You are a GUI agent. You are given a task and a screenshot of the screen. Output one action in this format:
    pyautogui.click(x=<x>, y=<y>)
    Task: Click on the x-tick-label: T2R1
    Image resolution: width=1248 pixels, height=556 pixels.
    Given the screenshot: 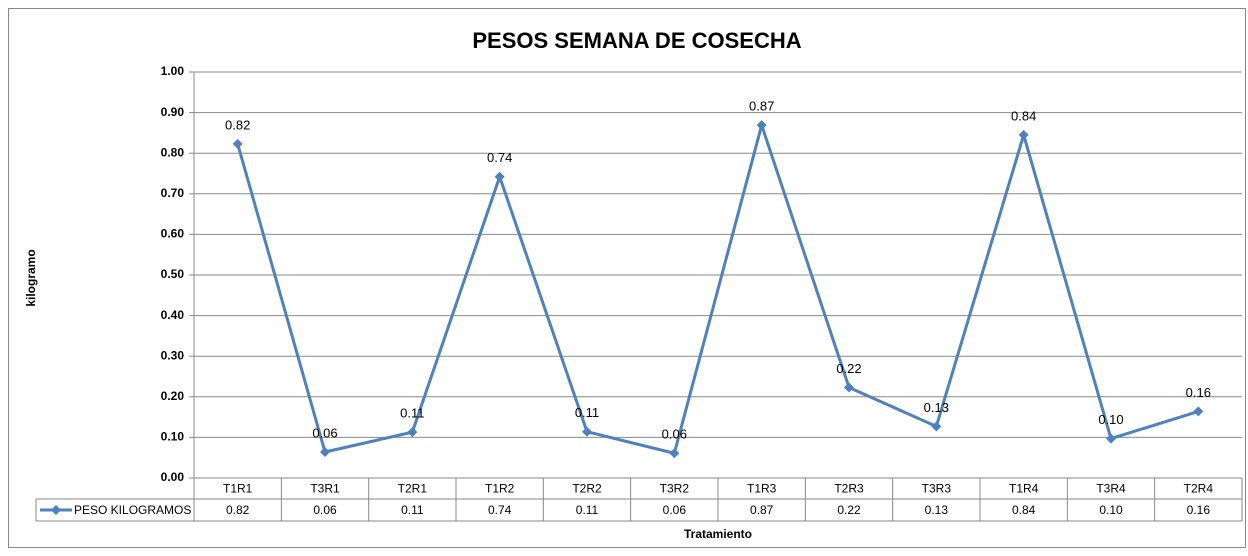 What is the action you would take?
    pyautogui.click(x=413, y=489)
    